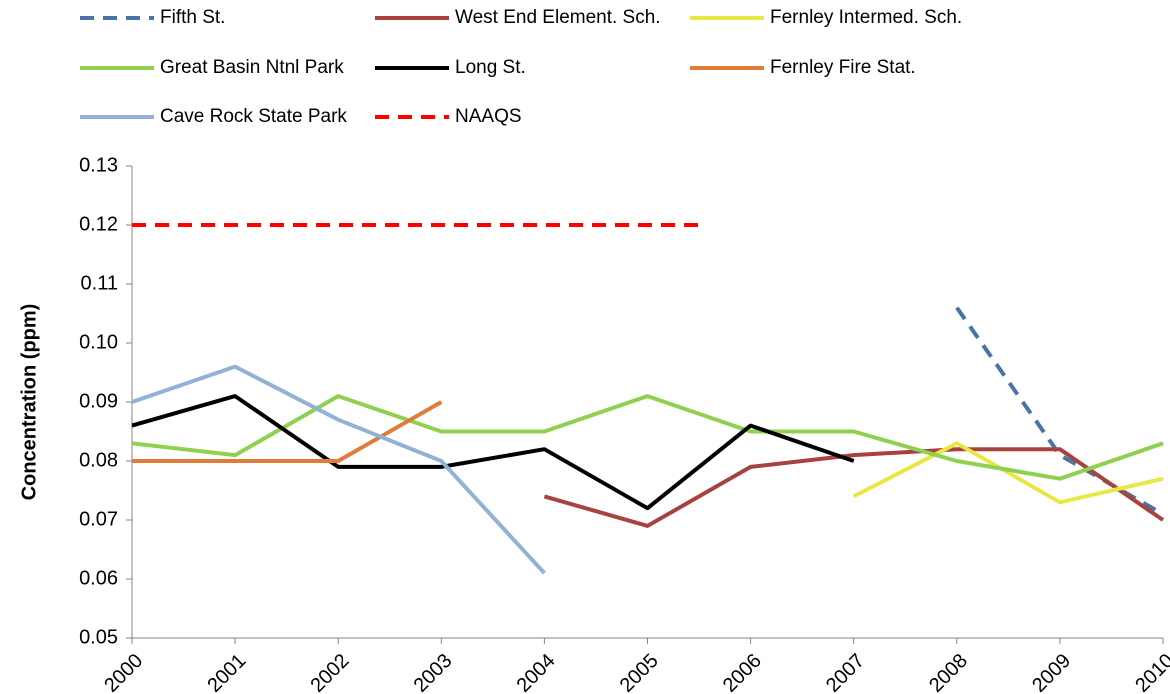  Describe the element at coordinates (536, 672) in the screenshot. I see `x-tick-label: 2004` at that location.